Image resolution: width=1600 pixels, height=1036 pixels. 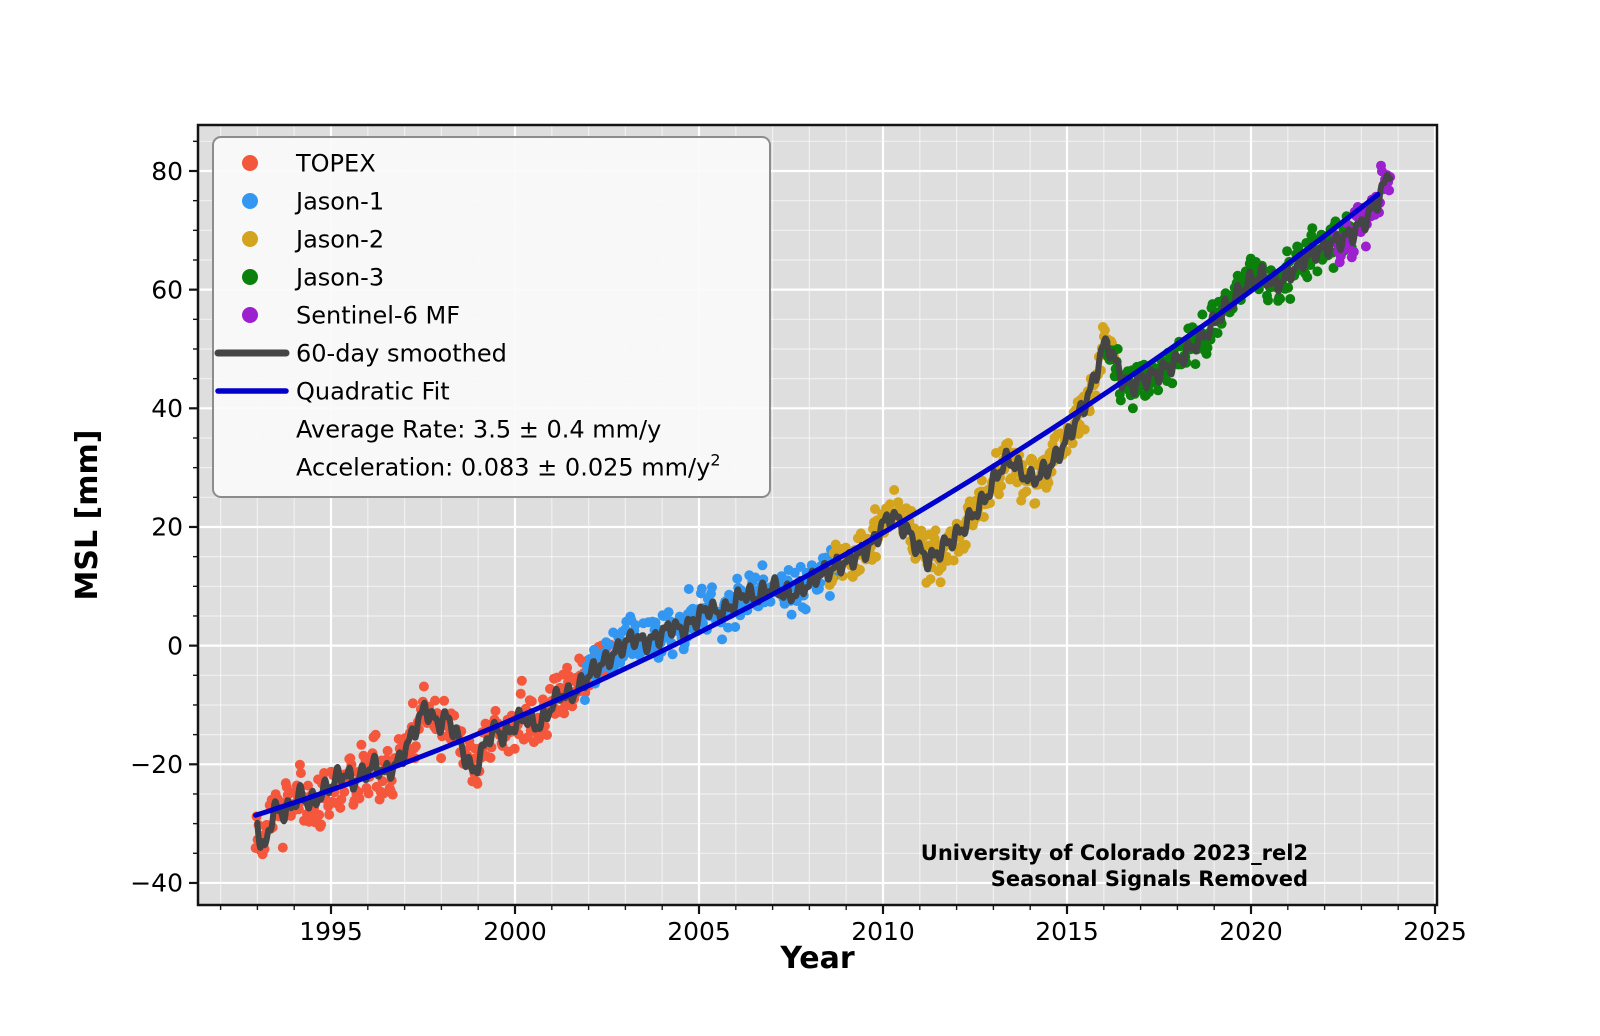 I want to click on x-tick-label: 2005, so click(x=699, y=931).